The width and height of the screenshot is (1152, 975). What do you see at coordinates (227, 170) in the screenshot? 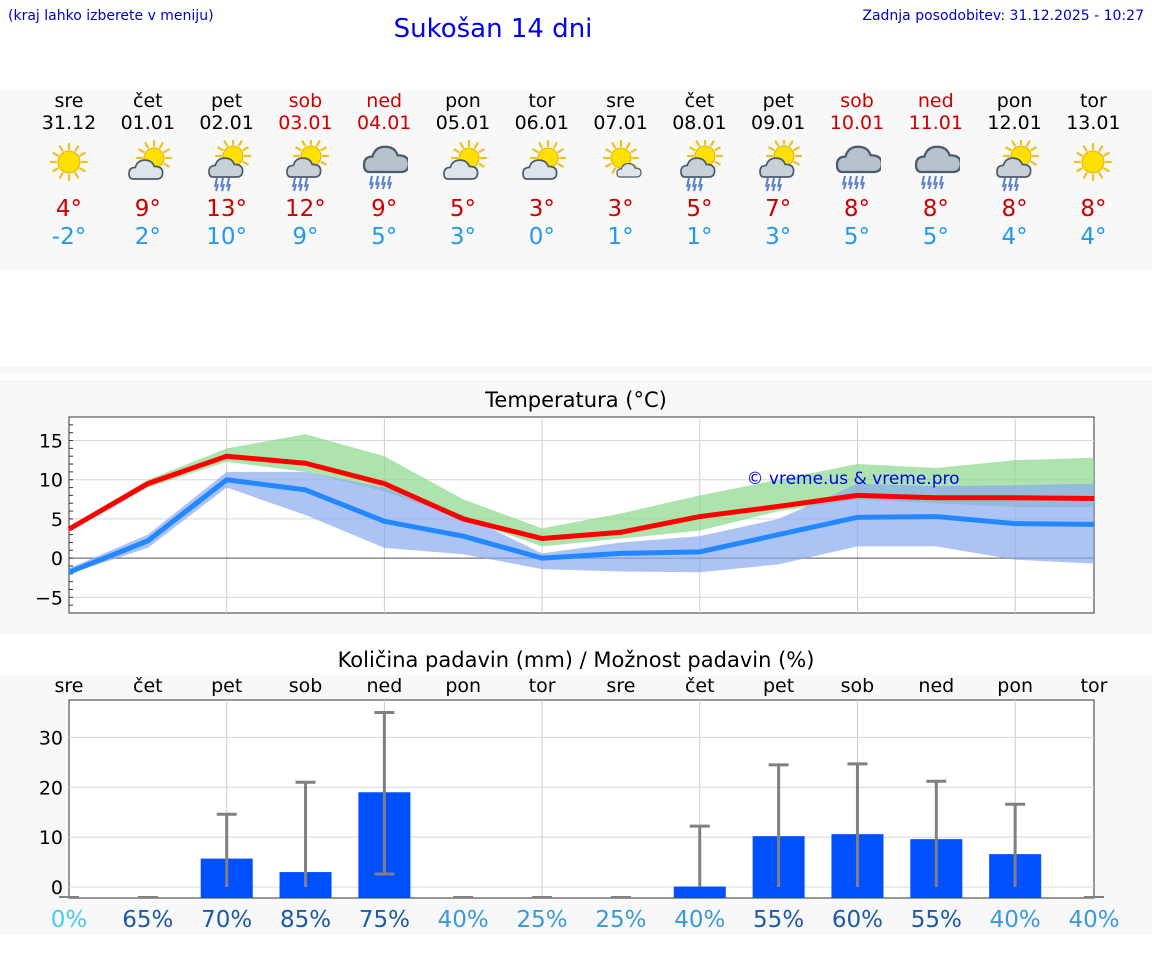
I see `day-column: pet 02.01 13° 10°` at bounding box center [227, 170].